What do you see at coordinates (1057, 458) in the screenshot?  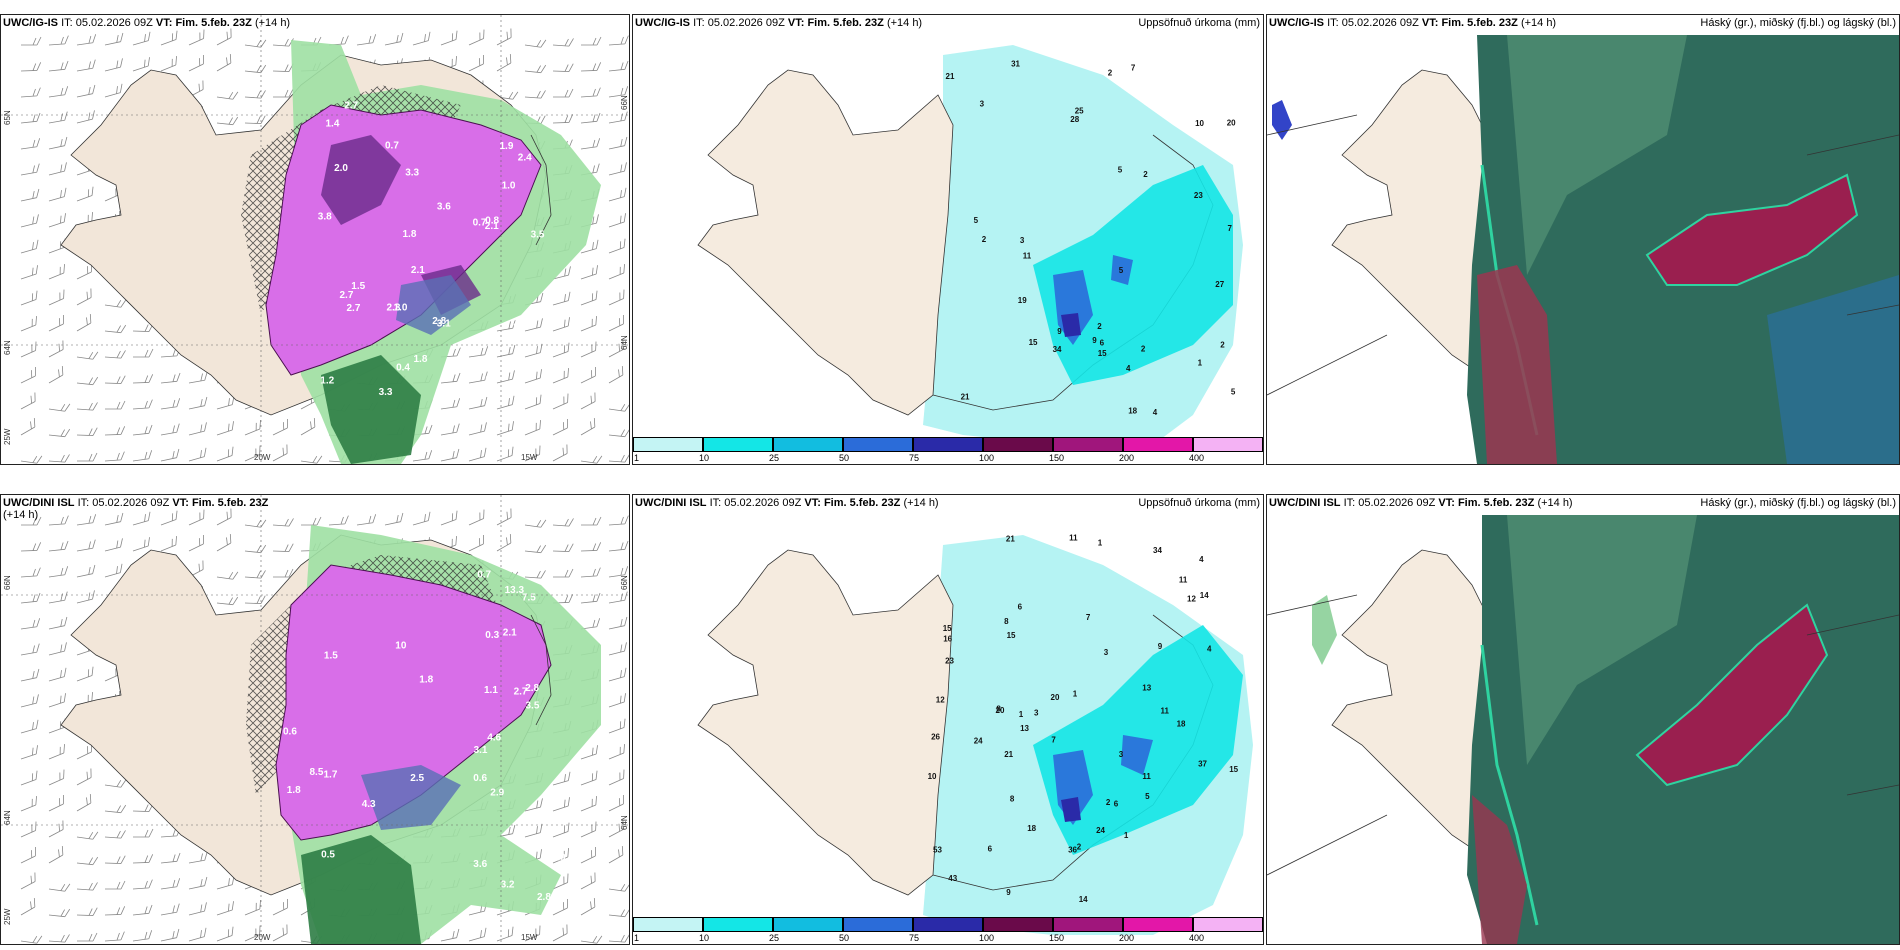 I see `colorbar-label: 150` at bounding box center [1057, 458].